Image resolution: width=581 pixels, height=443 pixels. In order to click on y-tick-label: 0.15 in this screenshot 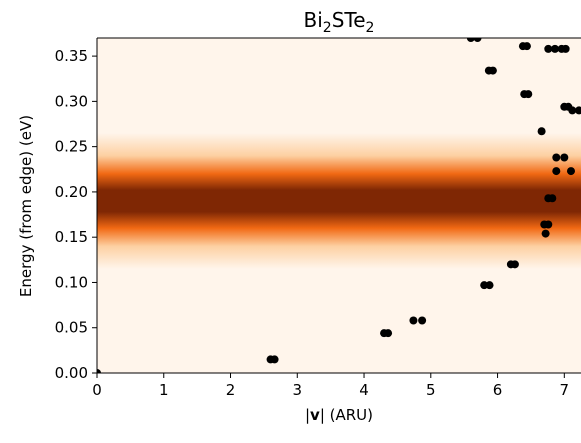, I will do `click(71, 237)`.